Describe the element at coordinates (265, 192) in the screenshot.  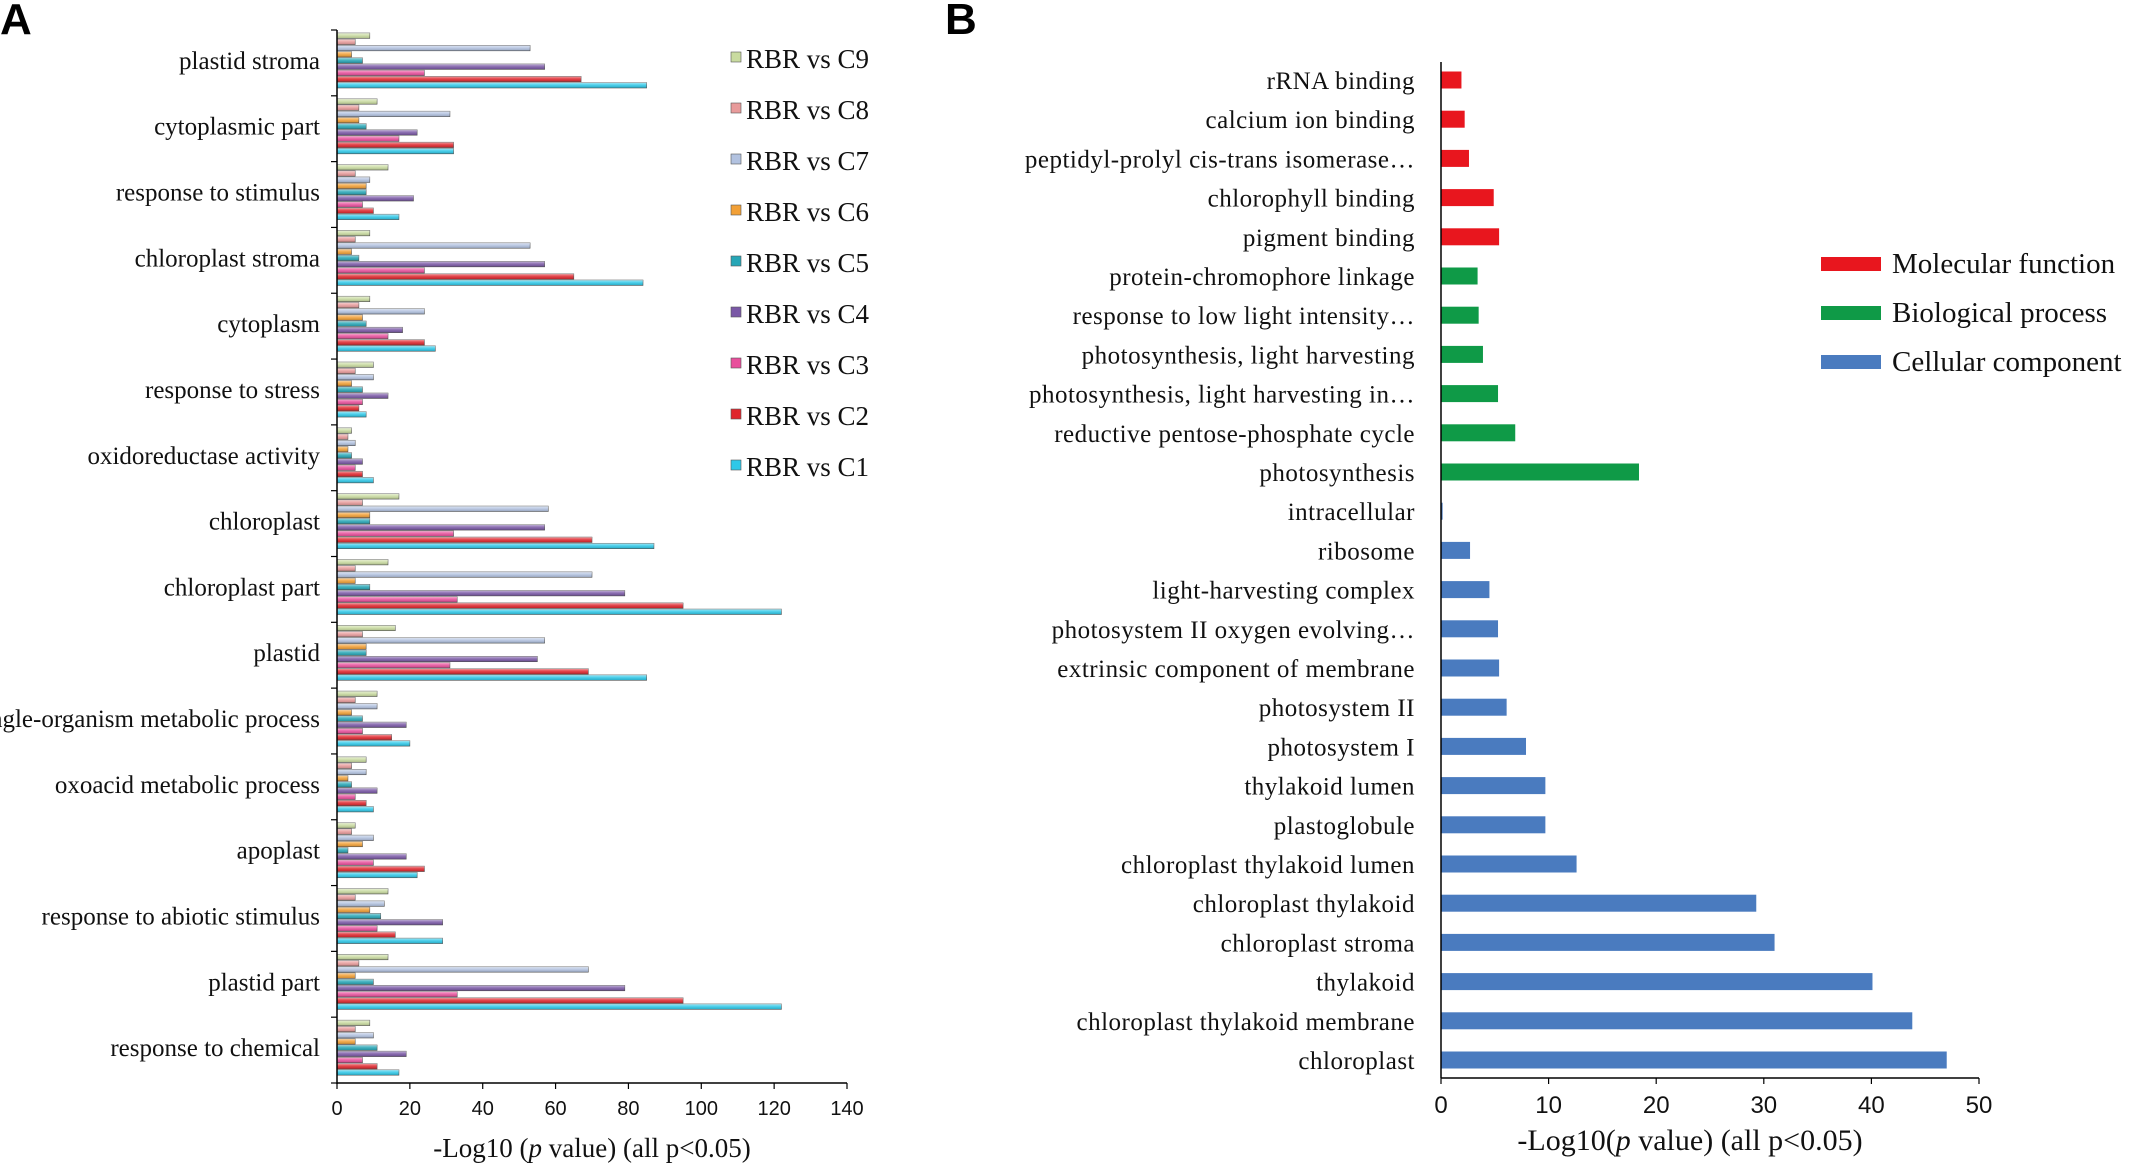
I see `a-category-response-to-stimulus: response to stimulus` at that location.